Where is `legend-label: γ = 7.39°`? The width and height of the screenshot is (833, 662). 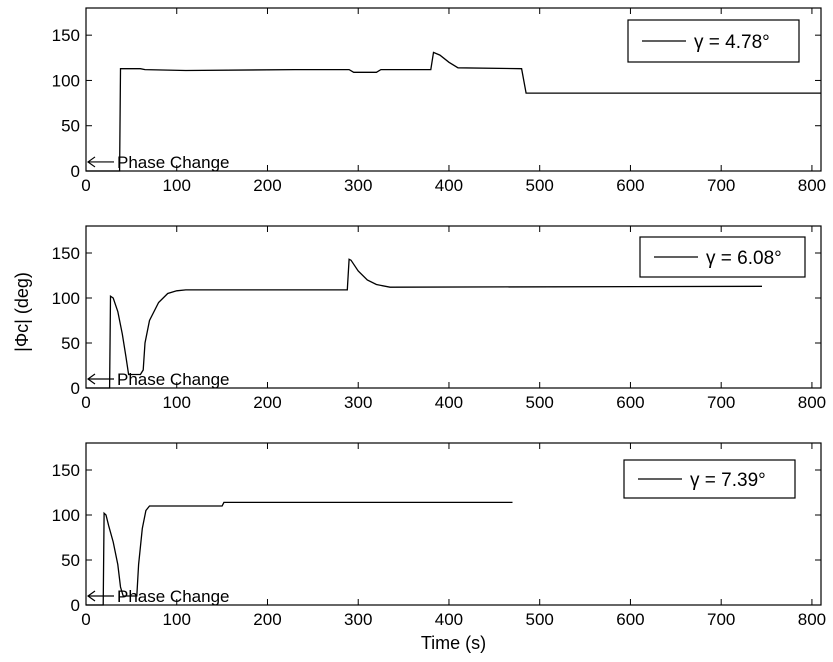 legend-label: γ = 7.39° is located at coordinates (728, 480).